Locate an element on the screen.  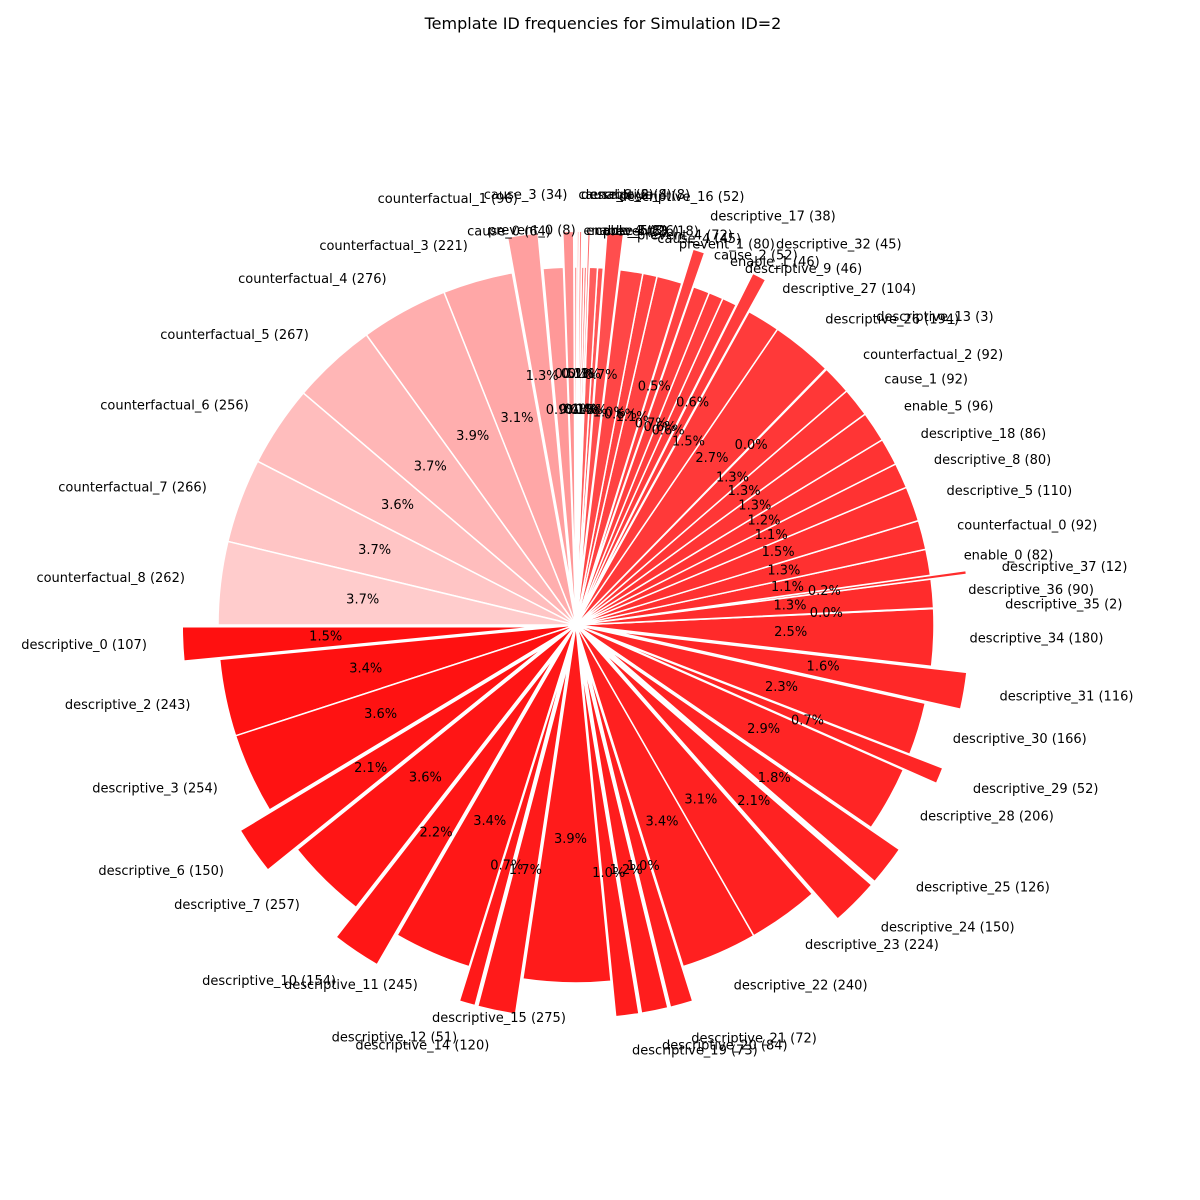
slice-label: descriptive_23 (224) is located at coordinates (872, 945).